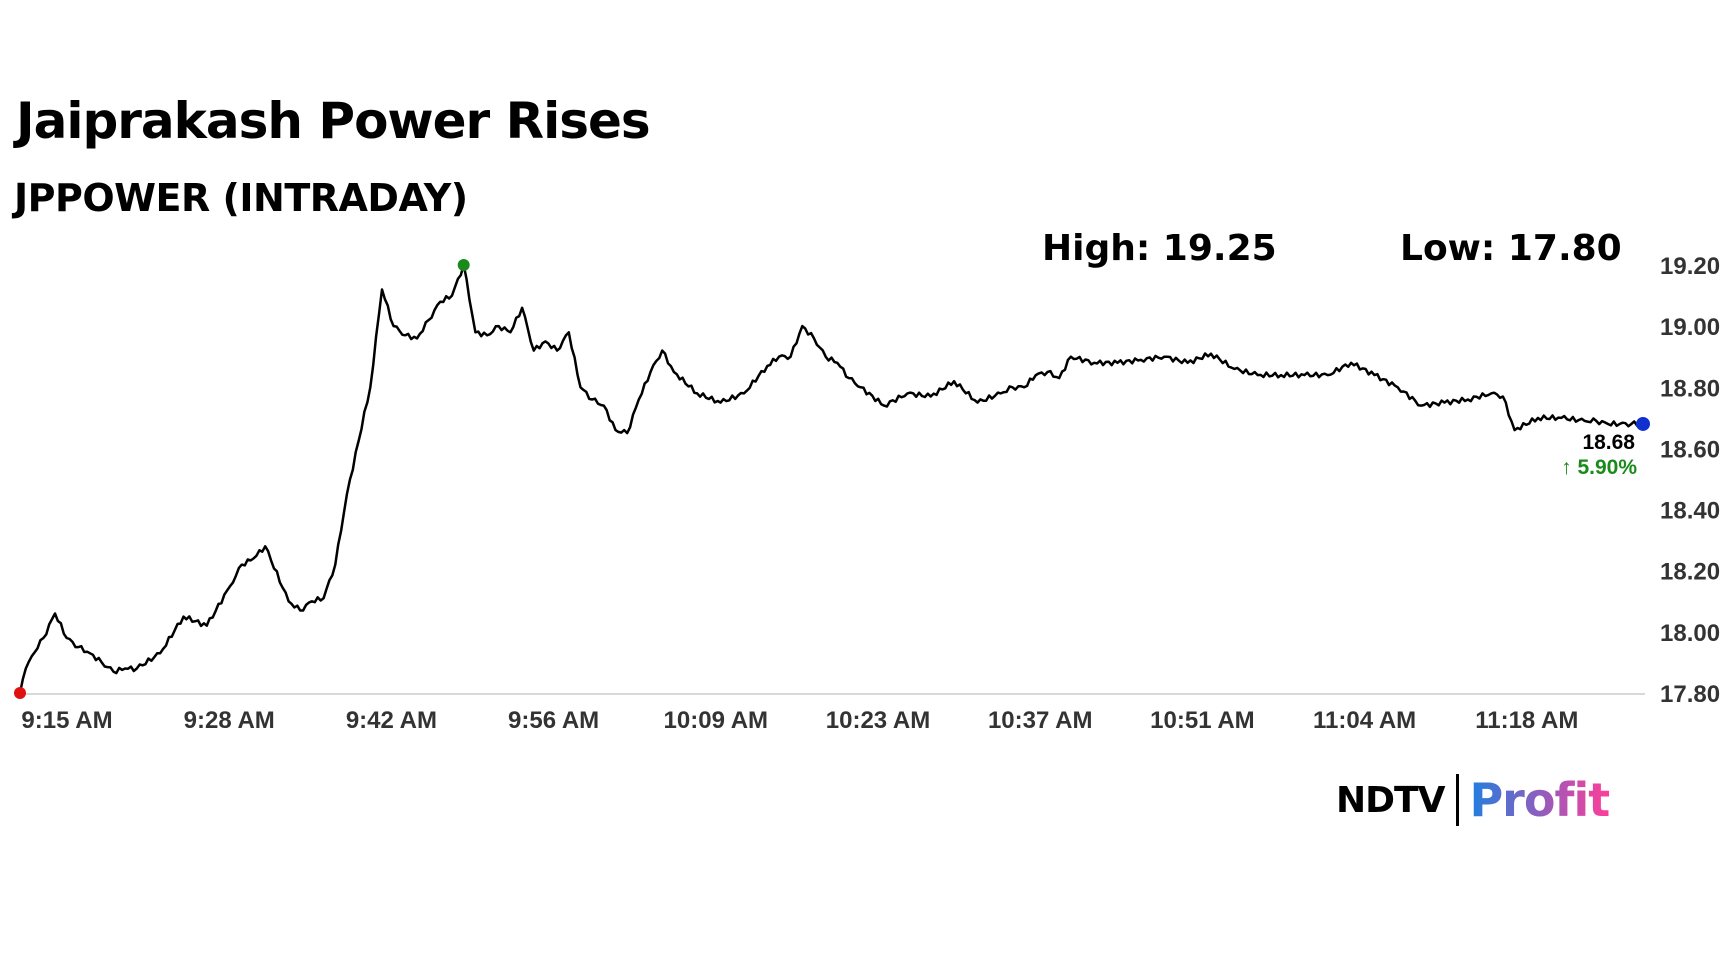  Describe the element at coordinates (1599, 467) in the screenshot. I see `change-percent-label: ↑ 5.90%` at that location.